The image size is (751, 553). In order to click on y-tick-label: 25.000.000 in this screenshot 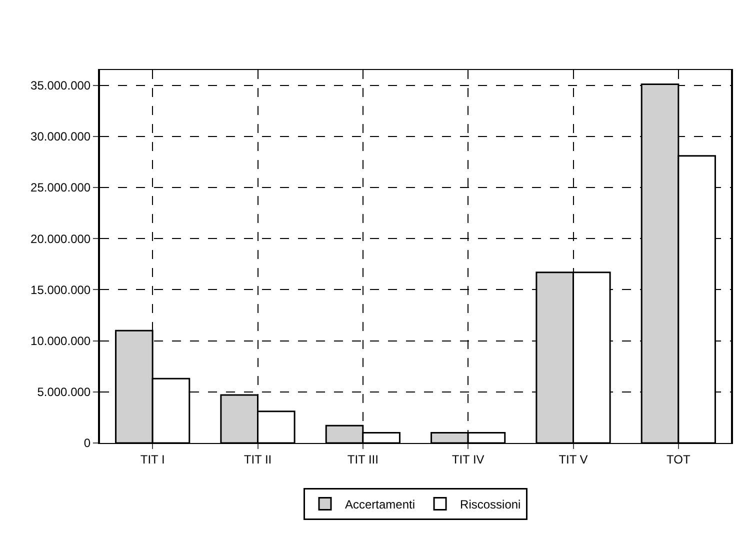, I will do `click(60, 187)`.